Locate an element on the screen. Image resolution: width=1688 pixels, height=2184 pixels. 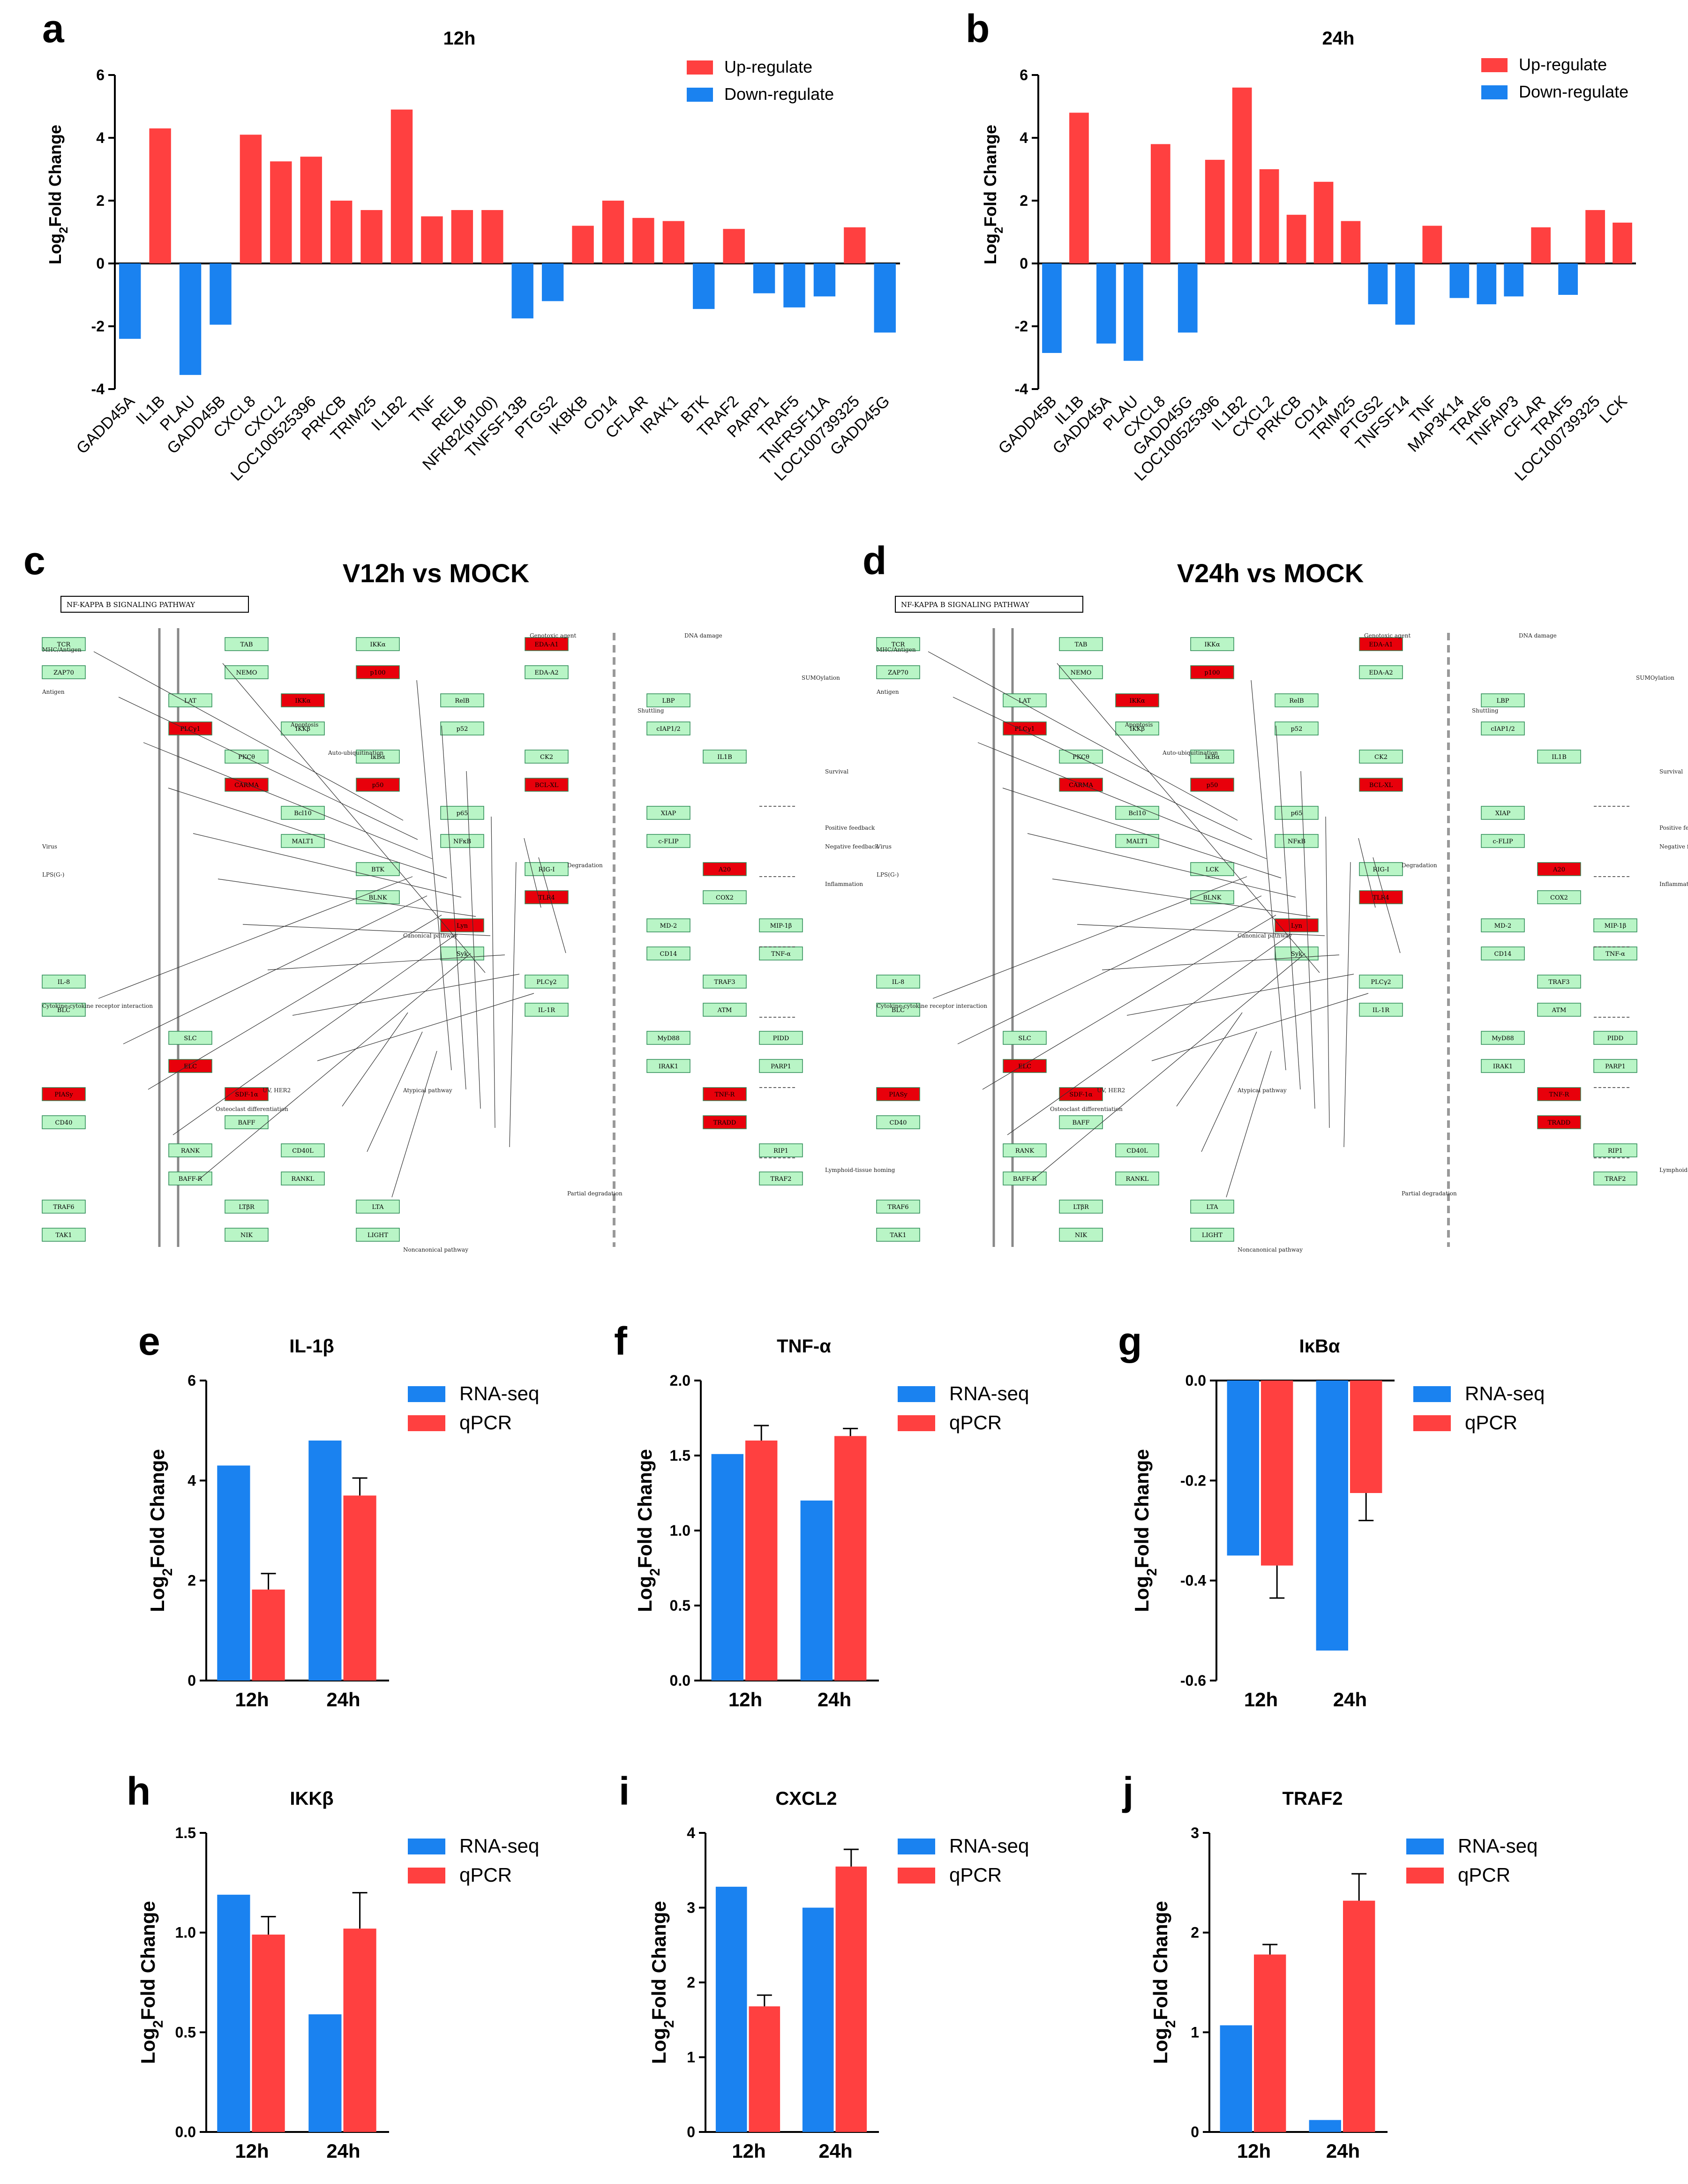
pathway-node-label: TRADD is located at coordinates (724, 1122).